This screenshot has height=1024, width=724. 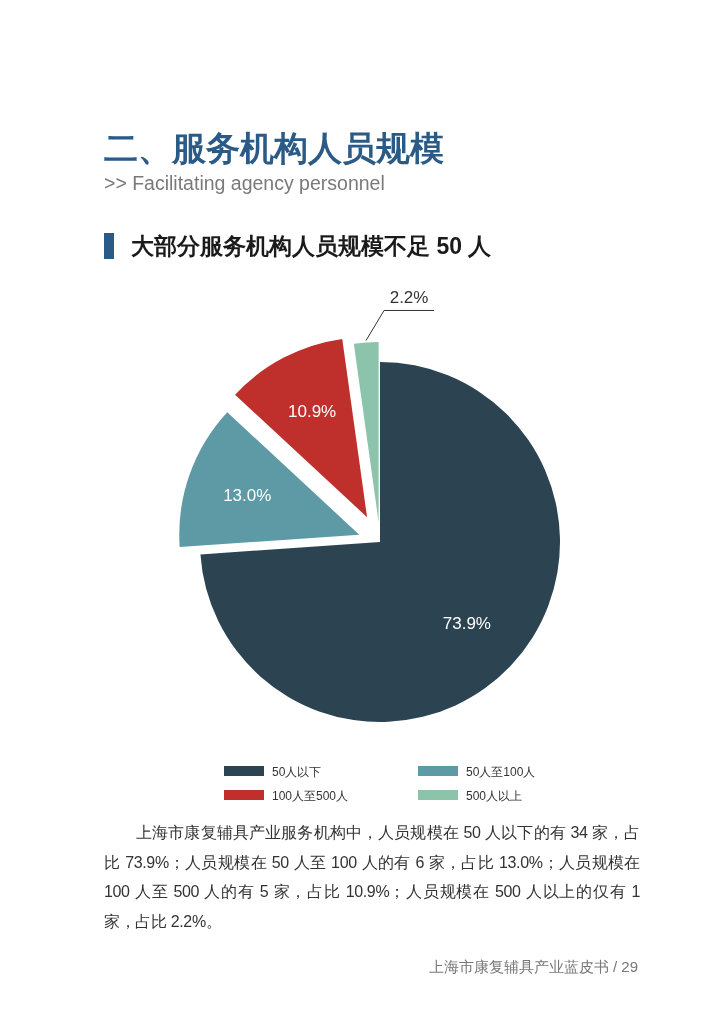 I want to click on heading: 大部分服务机构人员规模不足 50 人, so click(x=311, y=246).